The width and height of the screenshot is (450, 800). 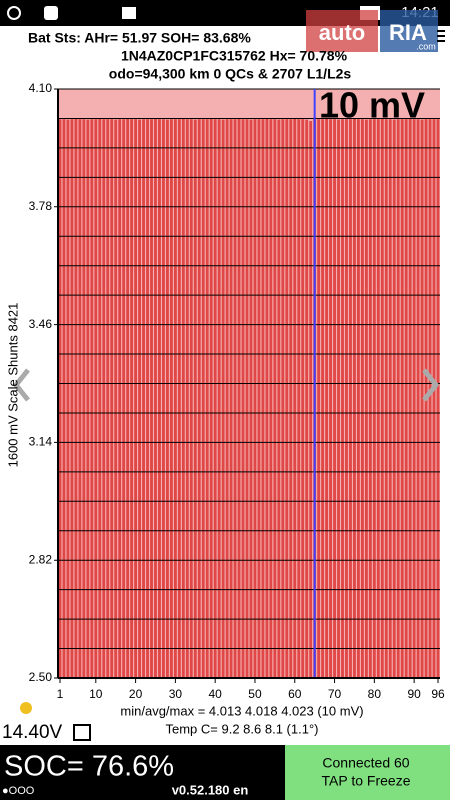 What do you see at coordinates (142, 772) in the screenshot?
I see `footer-bar` at bounding box center [142, 772].